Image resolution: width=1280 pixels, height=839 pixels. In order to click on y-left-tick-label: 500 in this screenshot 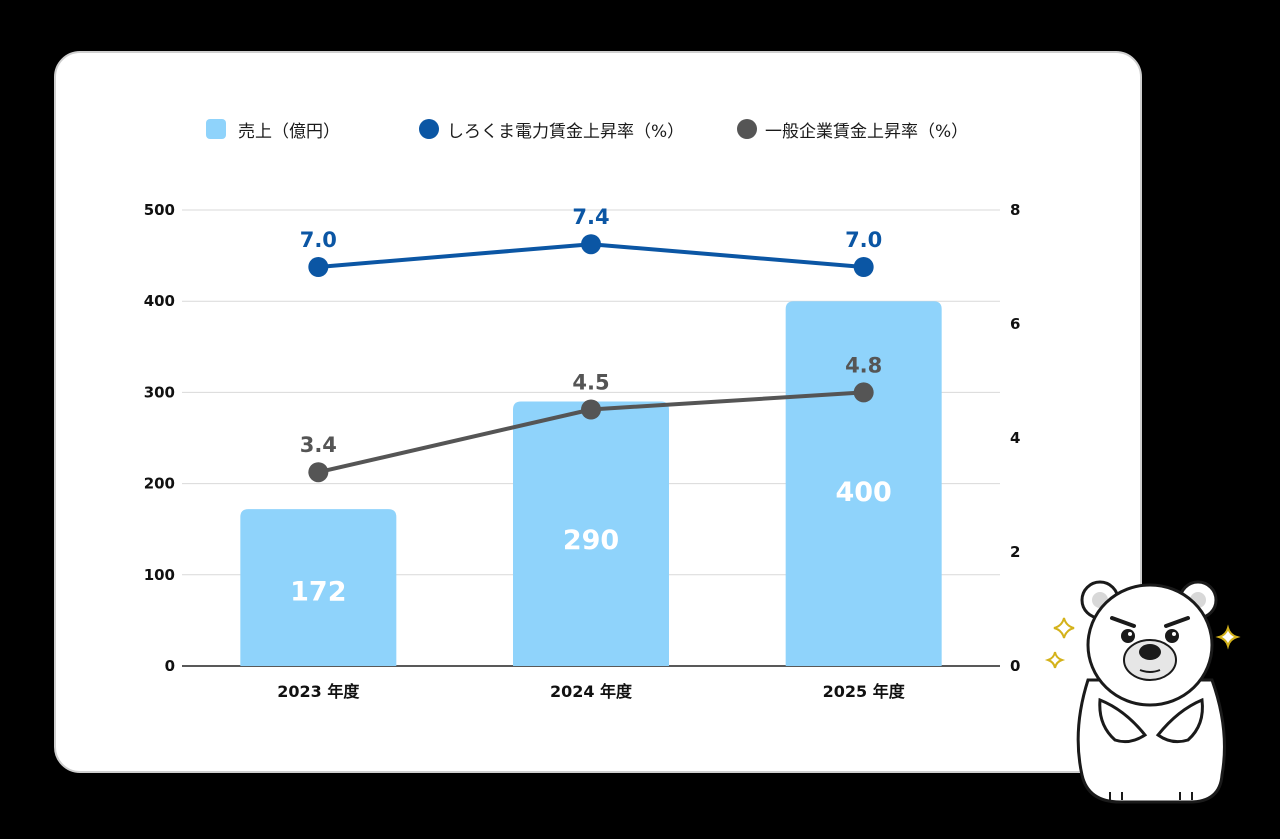, I will do `click(159, 210)`.